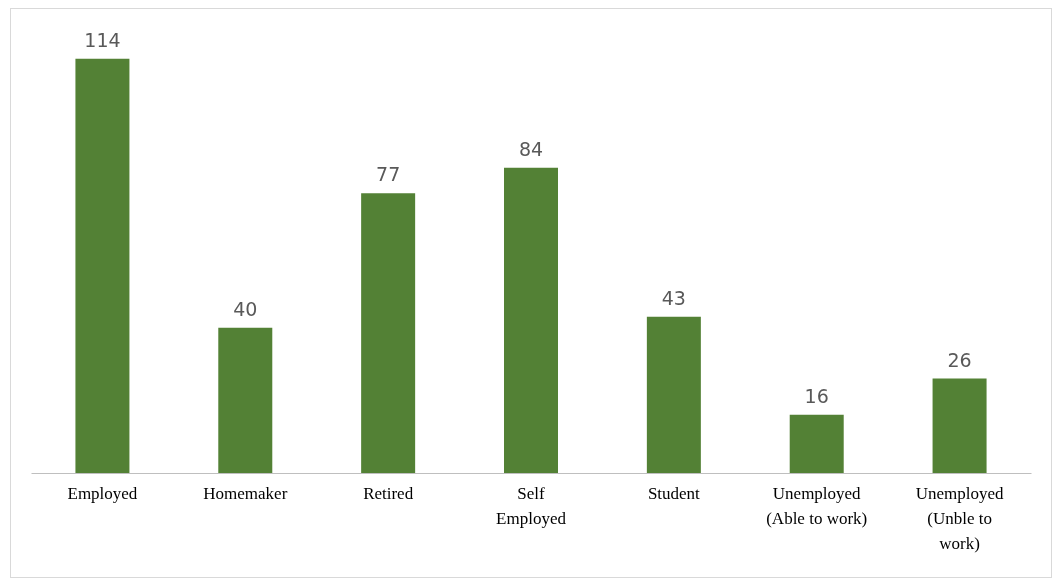 The width and height of the screenshot is (1060, 578). What do you see at coordinates (388, 493) in the screenshot?
I see `x-tick-label: Retired` at bounding box center [388, 493].